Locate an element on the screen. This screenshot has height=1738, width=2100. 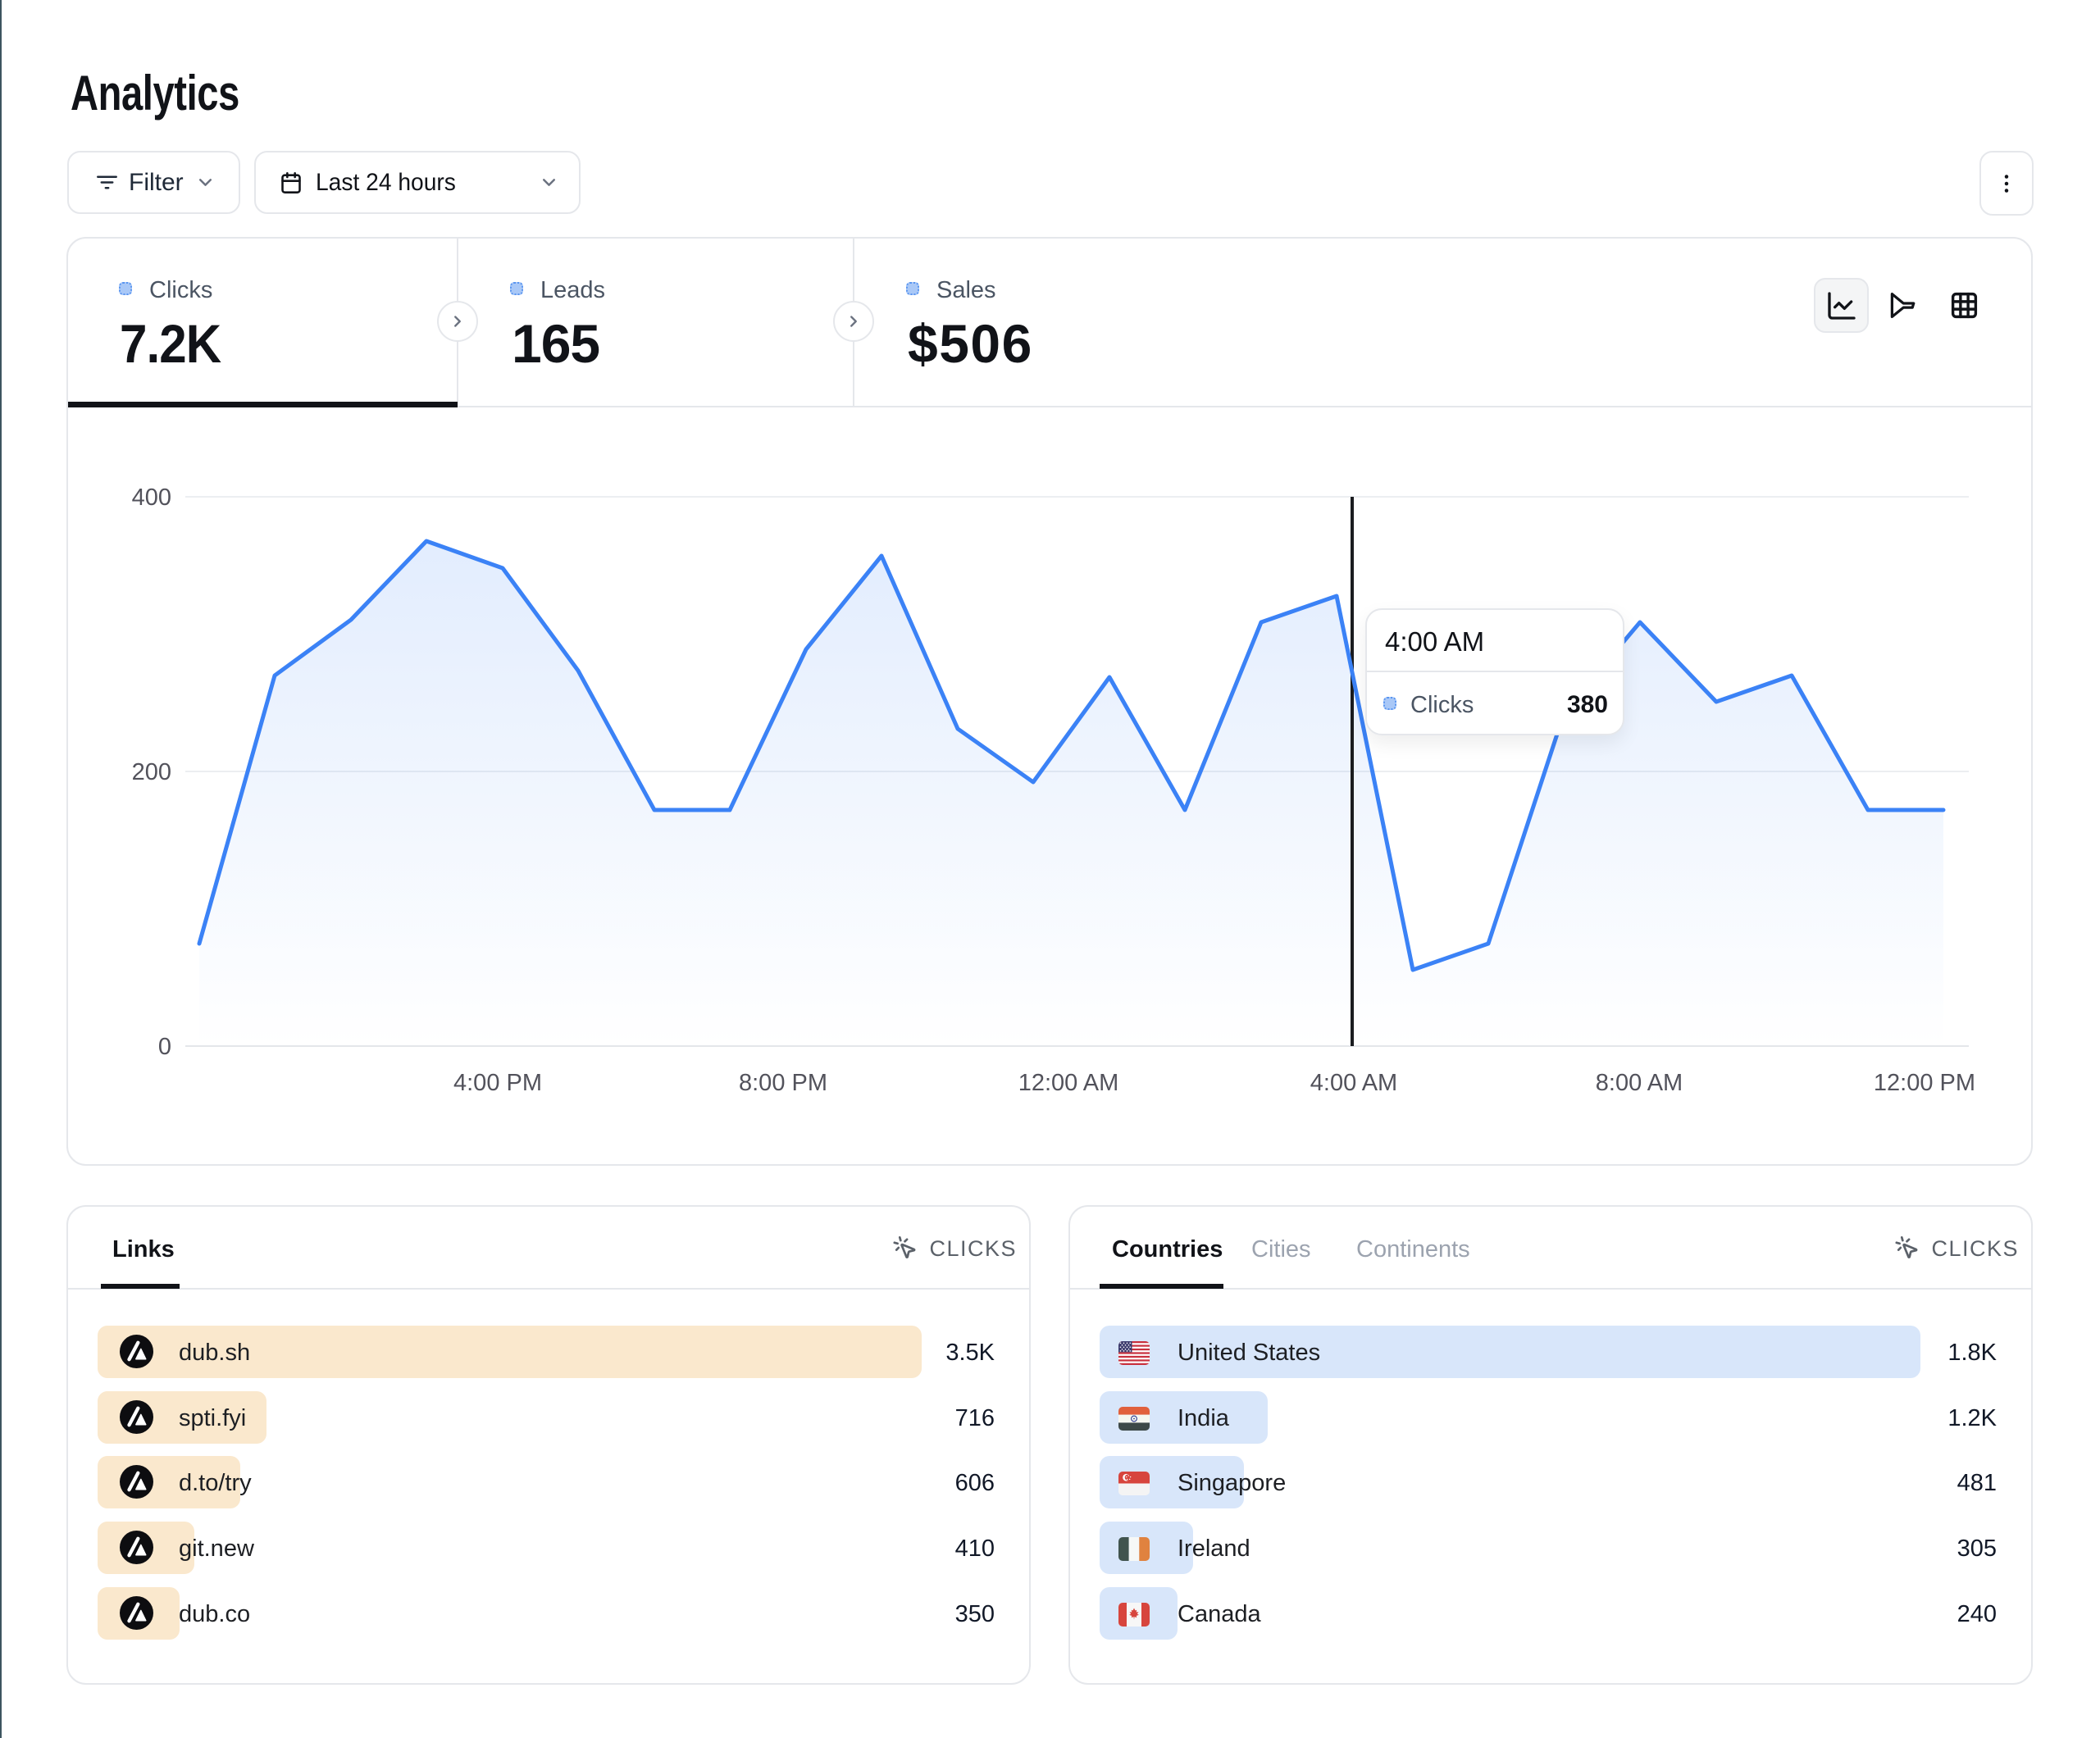
svg-text: 8:00 PM is located at coordinates (783, 1083).